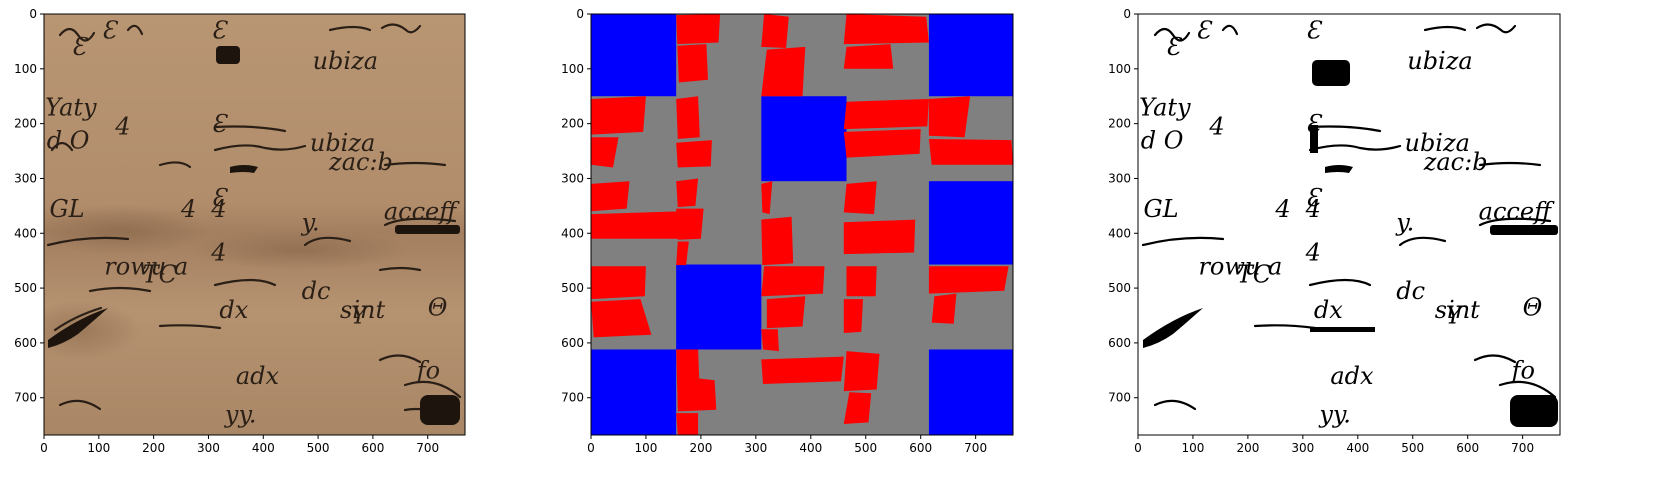  What do you see at coordinates (1357, 448) in the screenshot?
I see `x-tick-label: 400` at bounding box center [1357, 448].